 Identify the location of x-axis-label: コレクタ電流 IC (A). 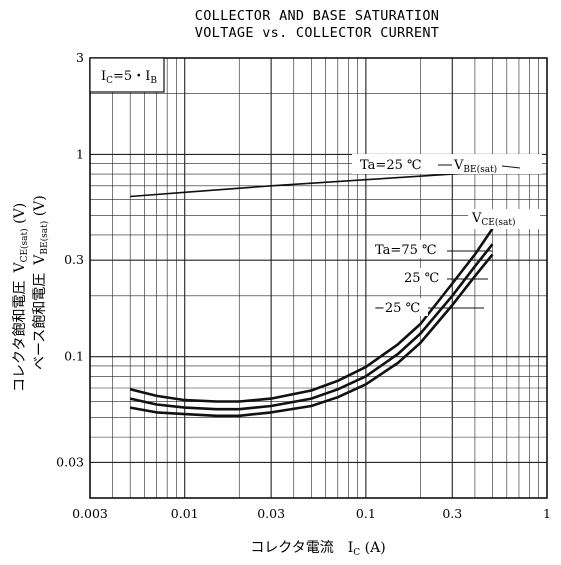
(317, 549).